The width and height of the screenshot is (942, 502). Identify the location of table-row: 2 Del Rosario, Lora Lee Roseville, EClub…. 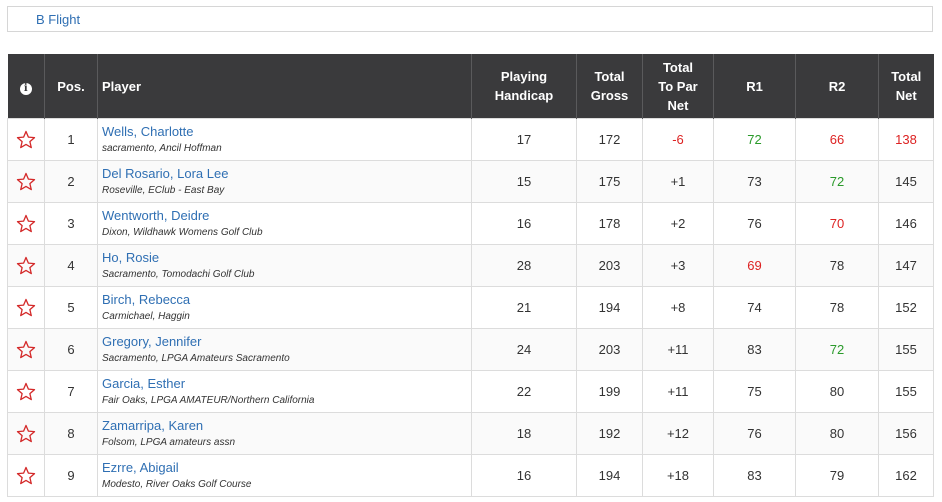
(470, 181).